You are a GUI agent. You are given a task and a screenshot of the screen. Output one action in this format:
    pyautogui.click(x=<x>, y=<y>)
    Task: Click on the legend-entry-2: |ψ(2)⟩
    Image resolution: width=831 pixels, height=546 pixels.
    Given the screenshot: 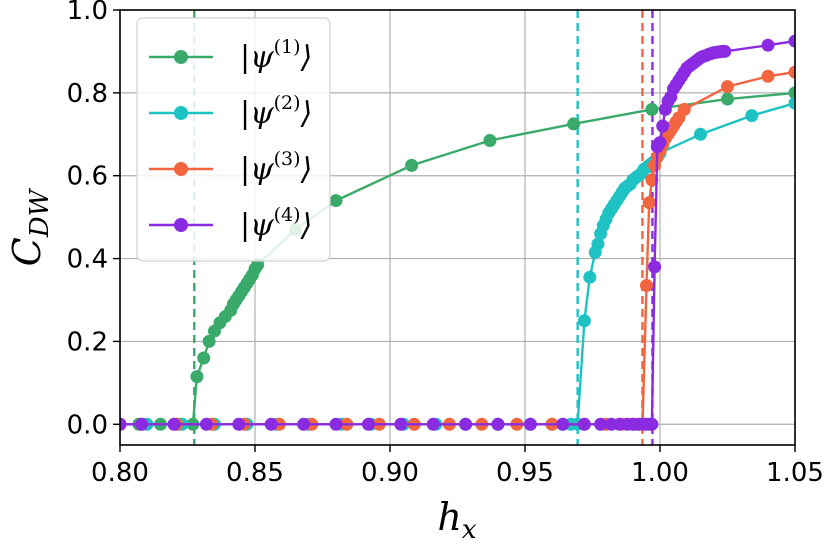 What is the action you would take?
    pyautogui.click(x=230, y=111)
    